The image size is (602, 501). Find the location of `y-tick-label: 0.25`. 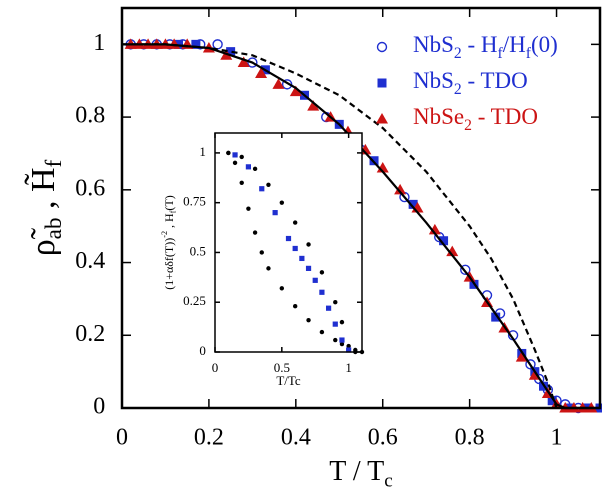

y-tick-label: 0.25 is located at coordinates (194, 300).